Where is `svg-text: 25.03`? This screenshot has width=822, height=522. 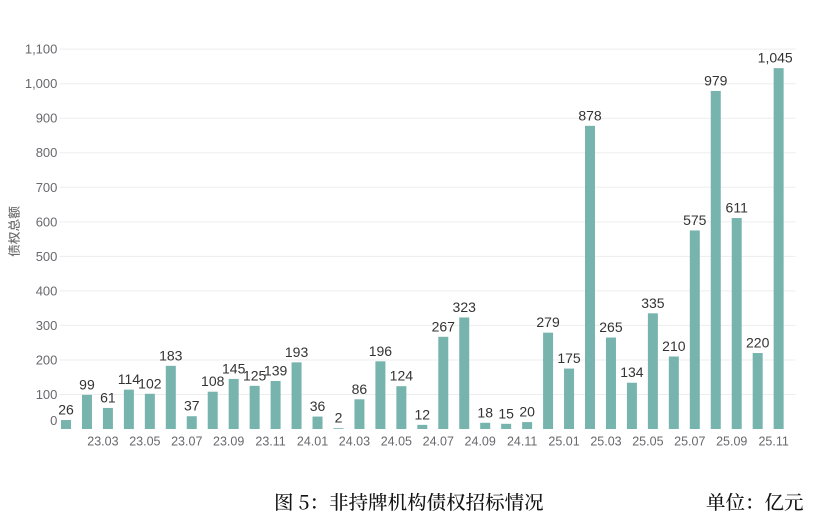 svg-text: 25.03 is located at coordinates (605, 442).